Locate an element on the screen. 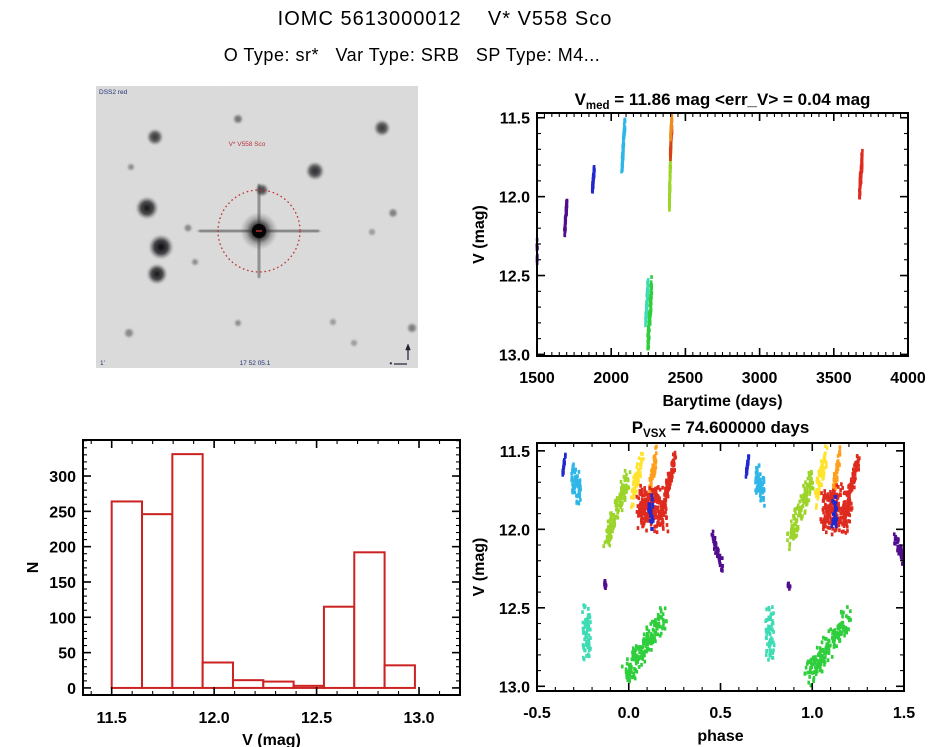 The height and width of the screenshot is (747, 944). svg-text: 150 is located at coordinates (62, 583).